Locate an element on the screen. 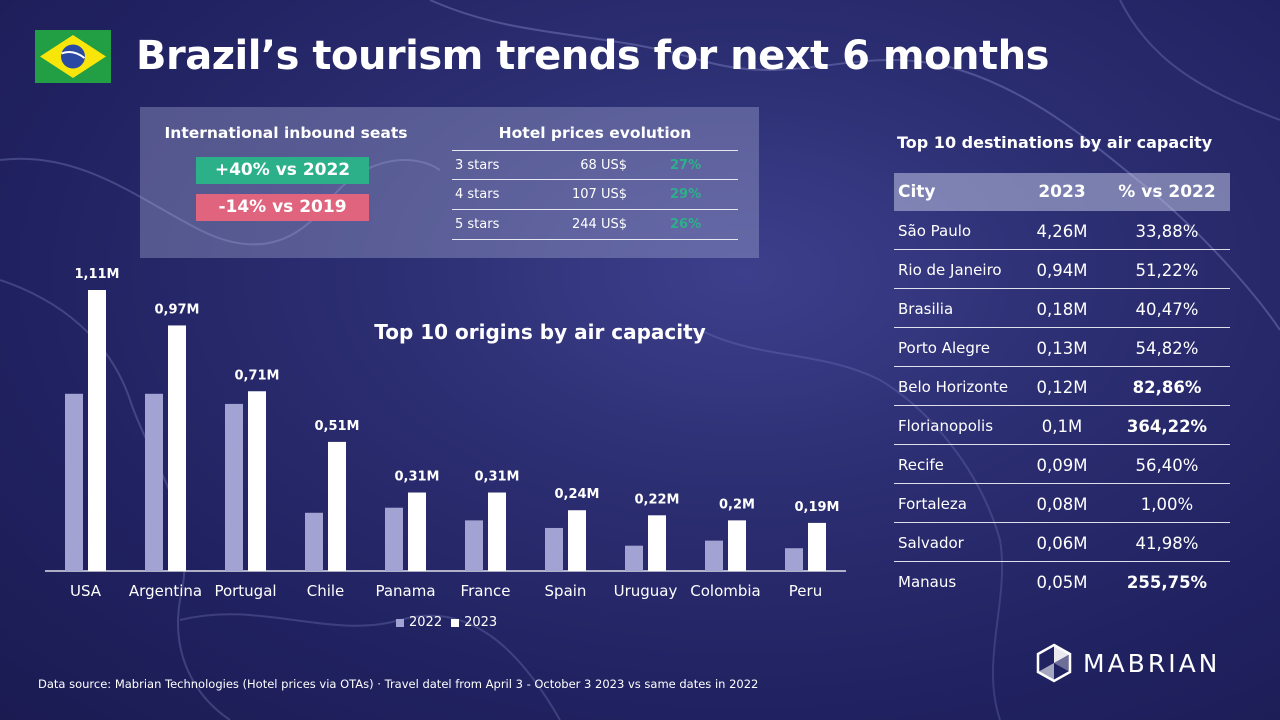  destination-row: São Paulo 4,26M 33,88% is located at coordinates (1062, 230).